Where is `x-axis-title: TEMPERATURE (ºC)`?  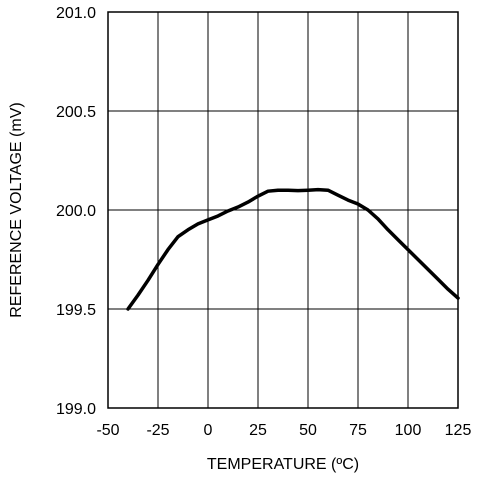
x-axis-title: TEMPERATURE (ºC) is located at coordinates (283, 464).